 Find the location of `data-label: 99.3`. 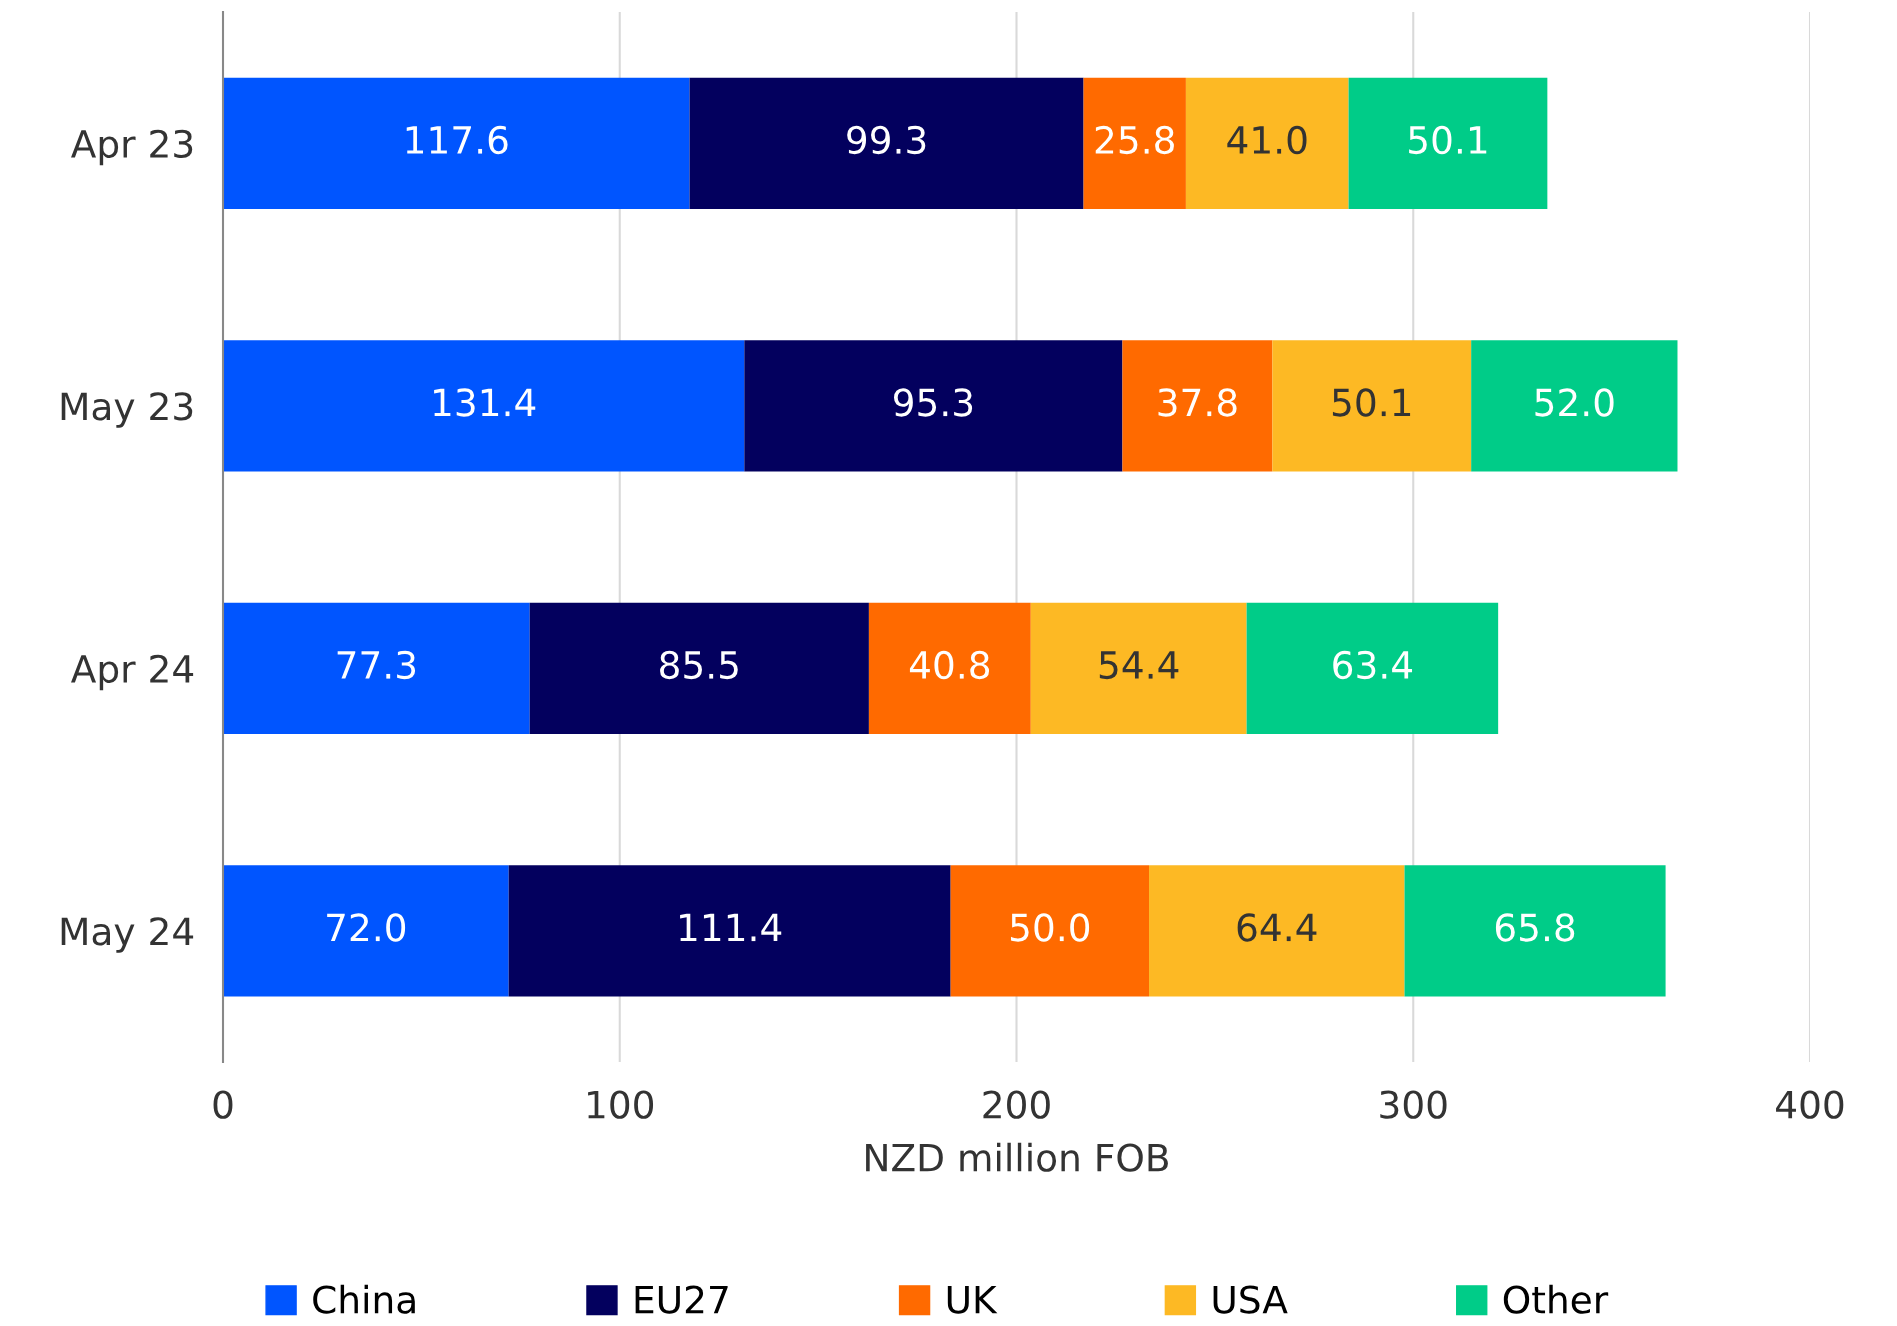

data-label: 99.3 is located at coordinates (886, 140).